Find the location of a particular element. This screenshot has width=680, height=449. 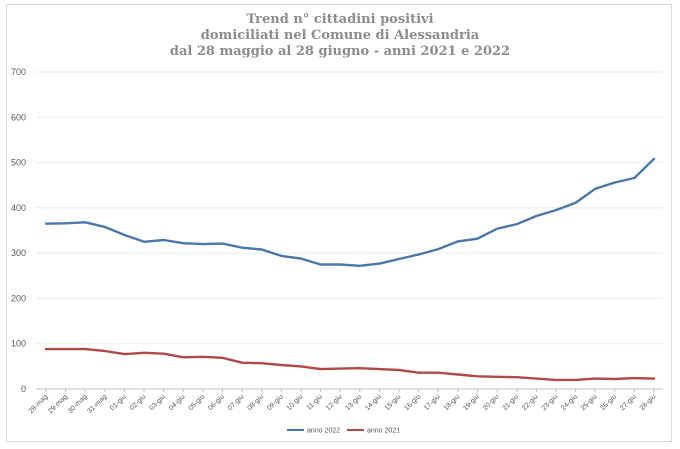

x-tick-label: 28-giu is located at coordinates (648, 402).